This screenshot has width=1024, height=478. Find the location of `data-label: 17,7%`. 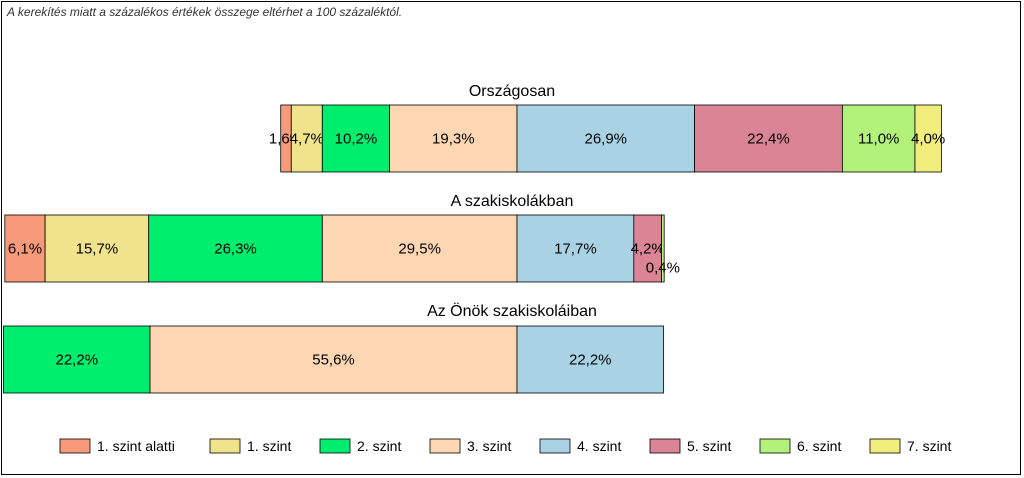

data-label: 17,7% is located at coordinates (575, 249).